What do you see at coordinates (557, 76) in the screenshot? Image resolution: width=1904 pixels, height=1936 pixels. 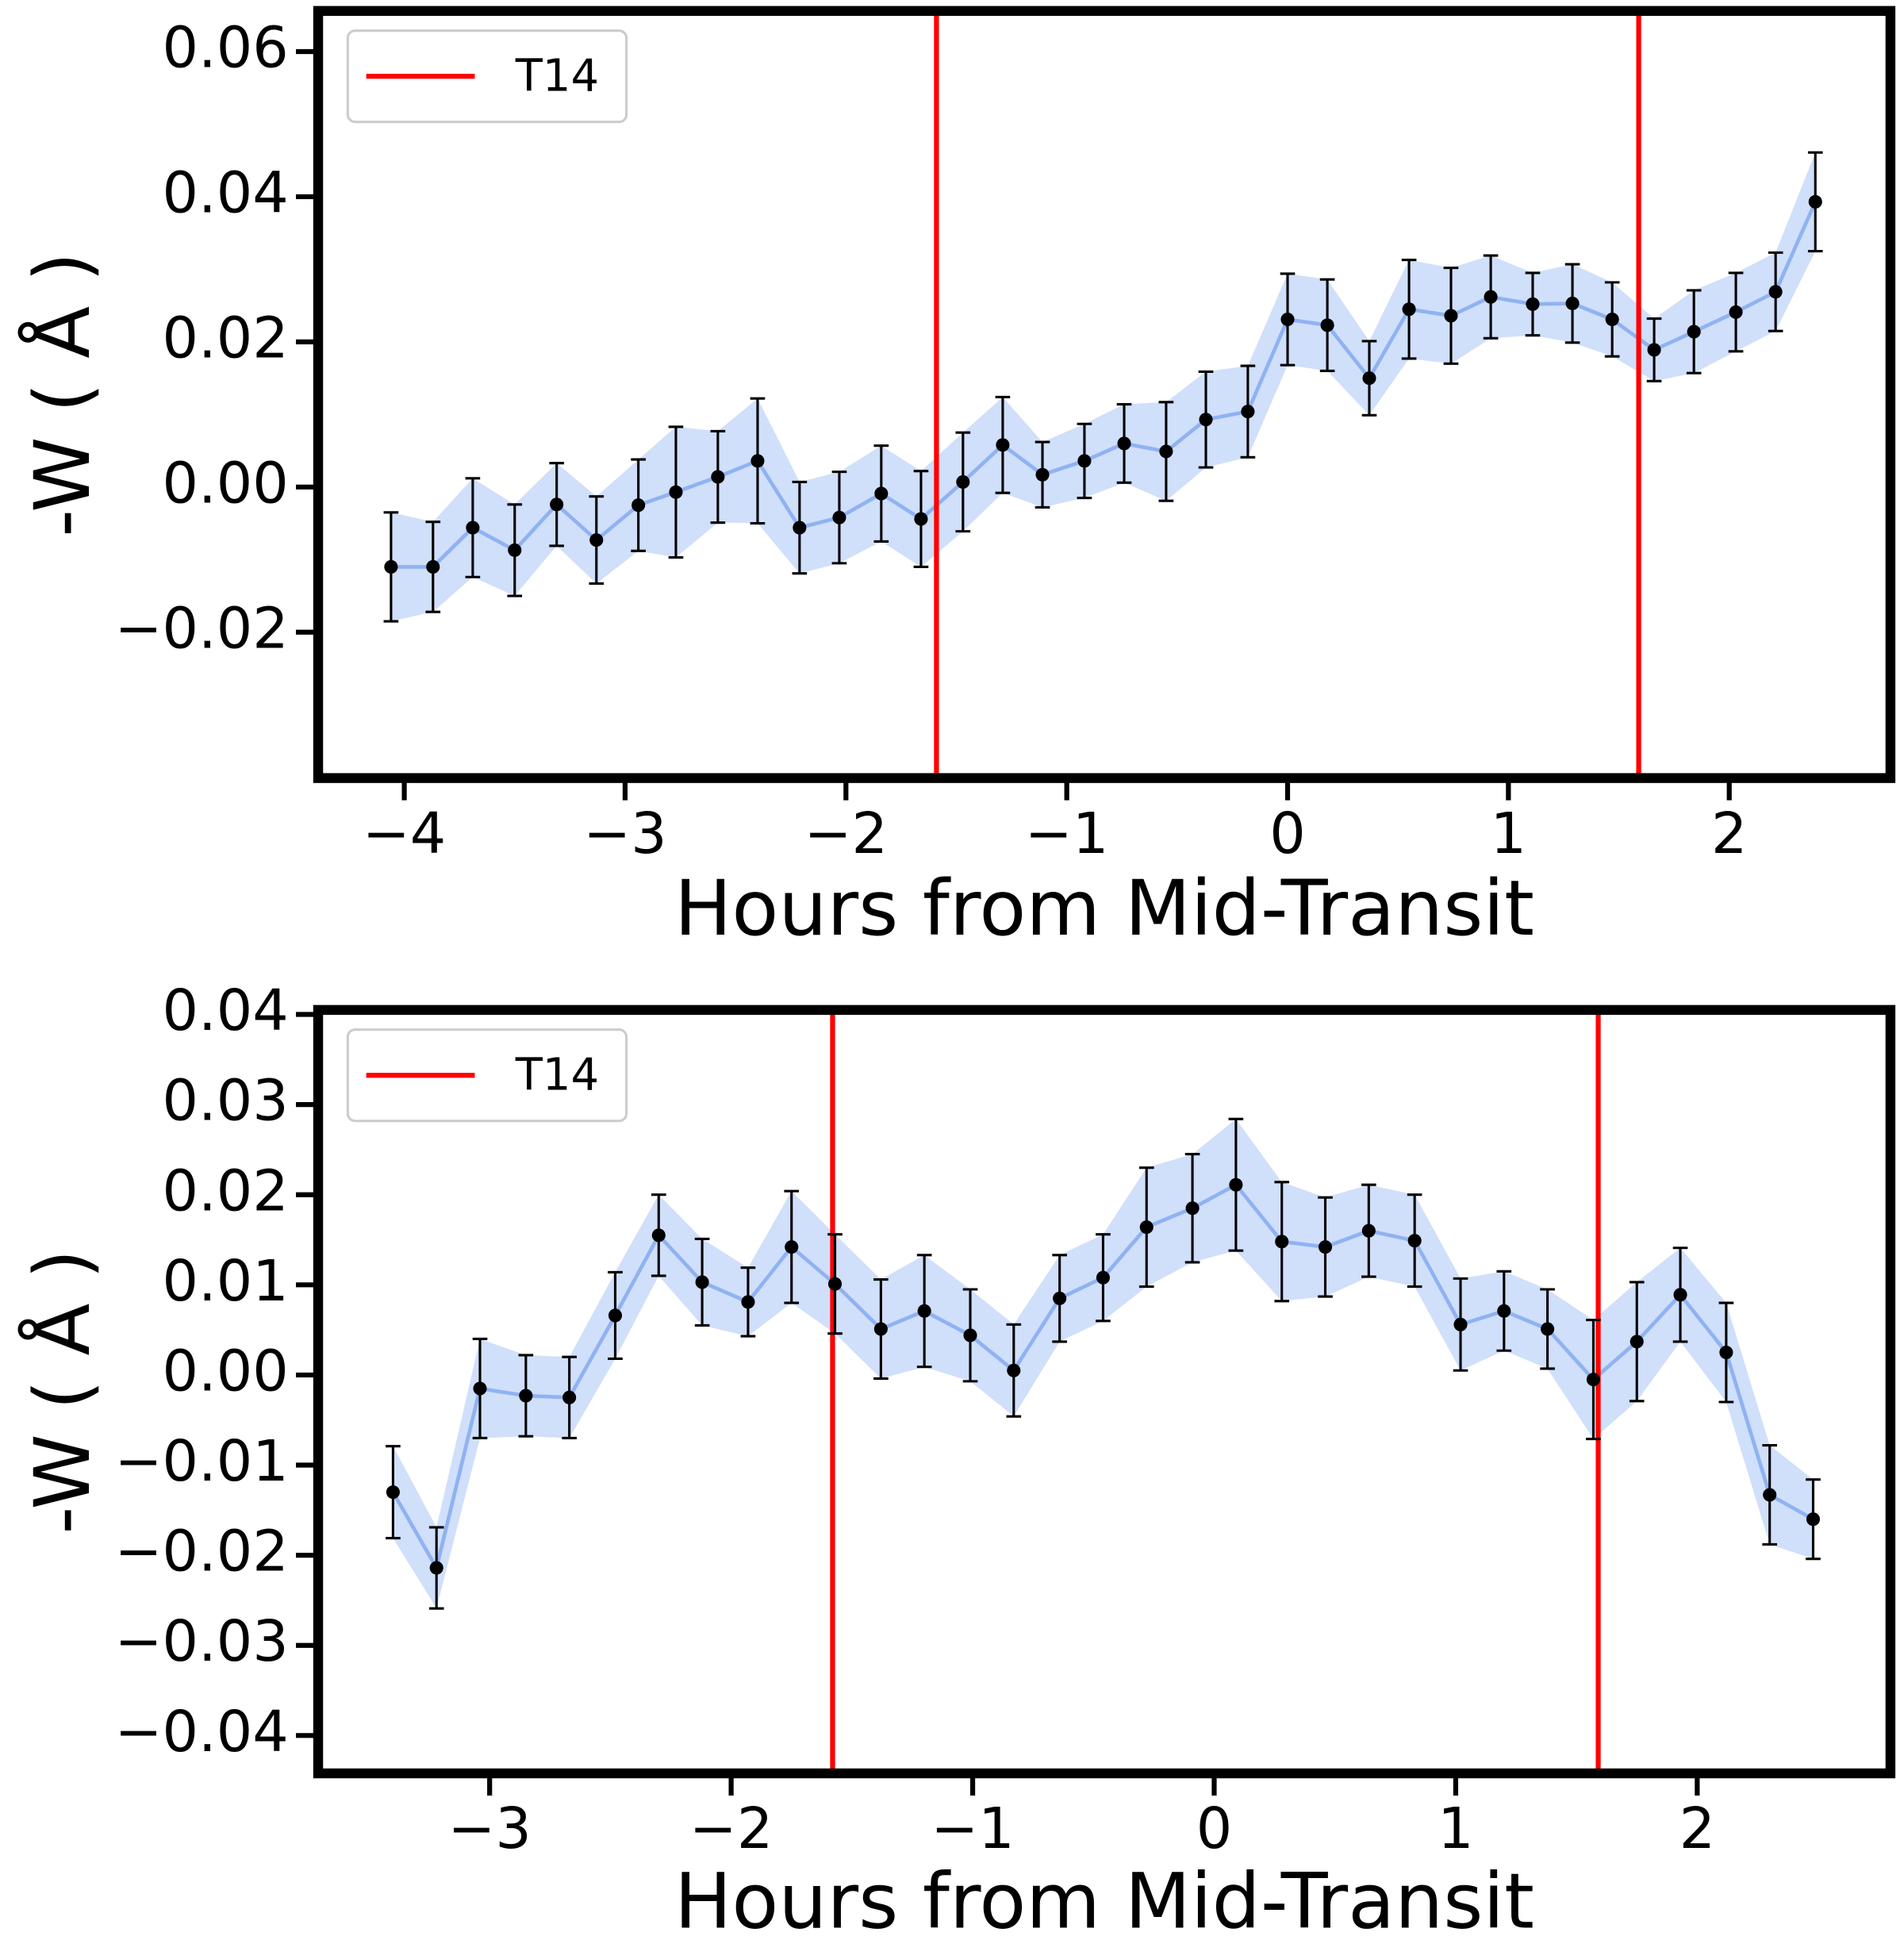 I see `legend-label: T14` at bounding box center [557, 76].